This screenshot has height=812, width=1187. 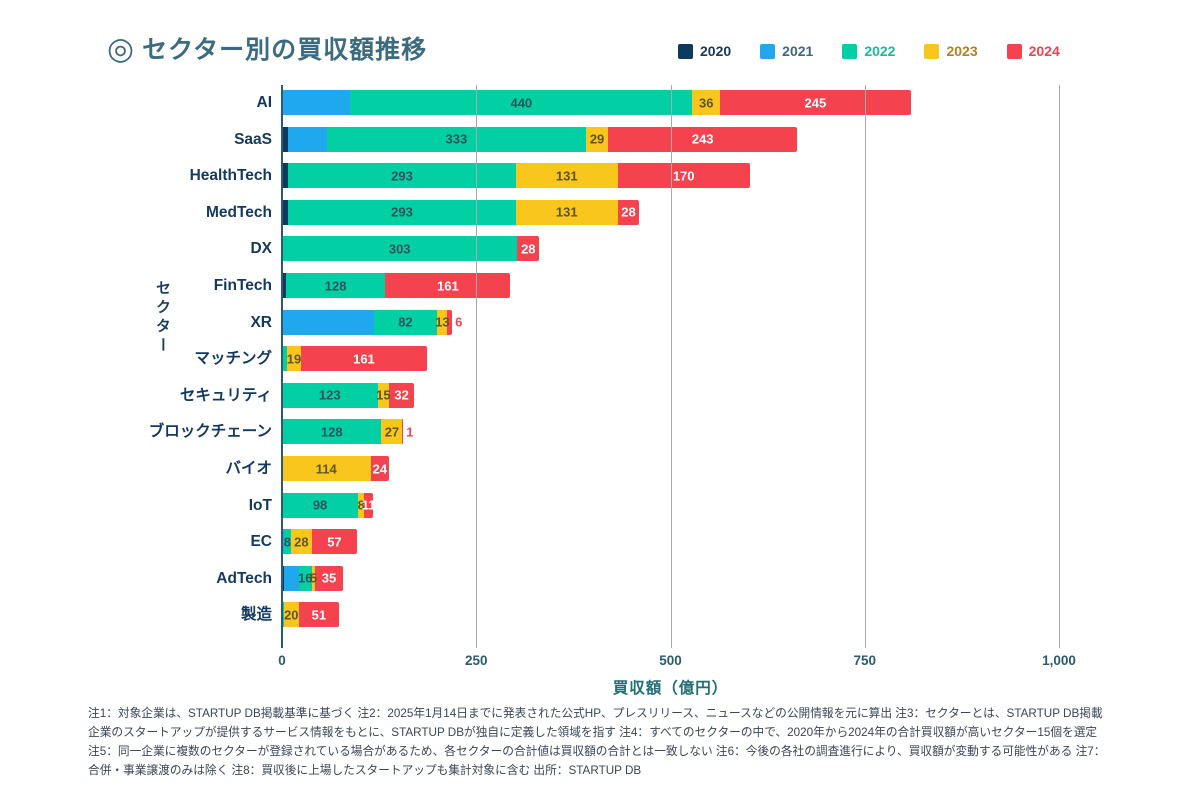 I want to click on bar-value-label: 19, so click(x=294, y=359).